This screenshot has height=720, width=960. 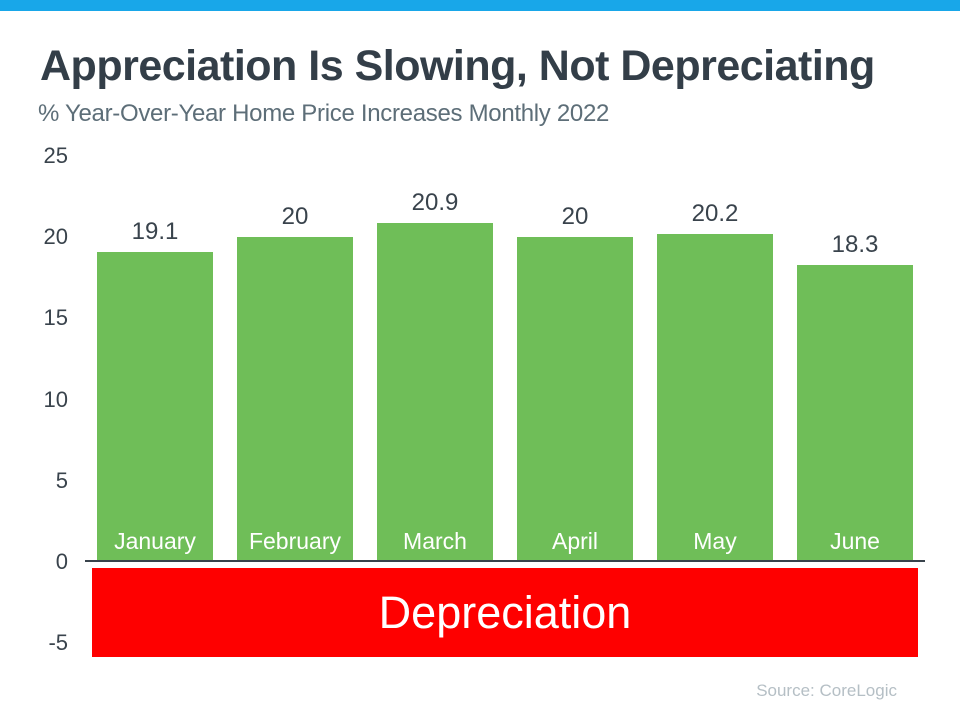 What do you see at coordinates (295, 399) in the screenshot?
I see `bar-february: February` at bounding box center [295, 399].